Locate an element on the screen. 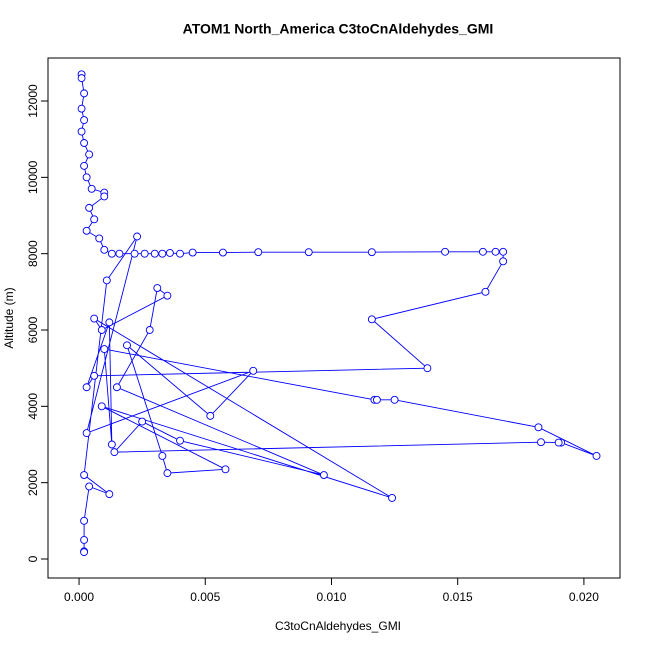 The height and width of the screenshot is (655, 650). chart-title: ATOM1 North_America C3toCnAldehydes_GMI is located at coordinates (338, 29).